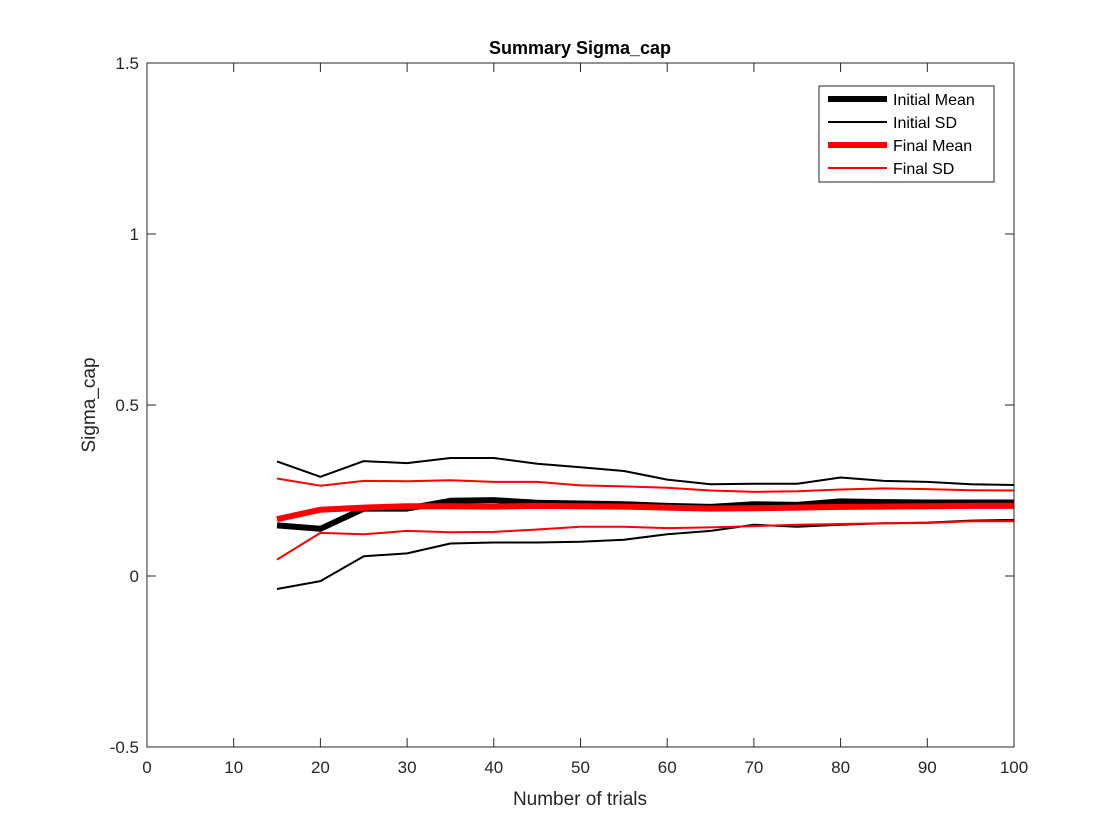  Describe the element at coordinates (645, 485) in the screenshot. I see `series-final-sd-upper-line` at that location.